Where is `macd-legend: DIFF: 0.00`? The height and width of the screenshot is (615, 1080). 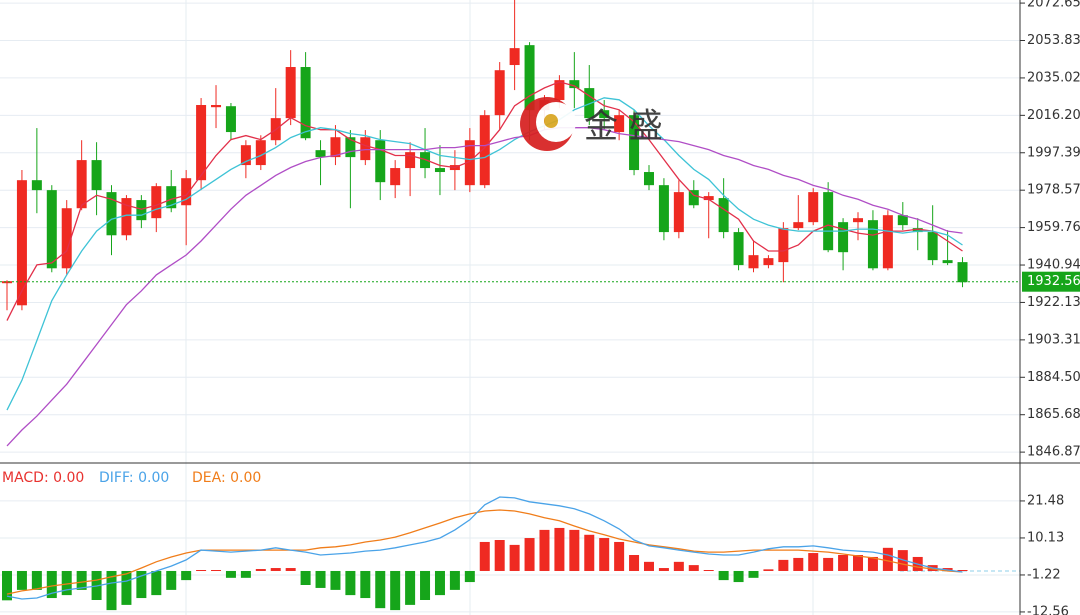 macd-legend: DIFF: 0.00 is located at coordinates (134, 478).